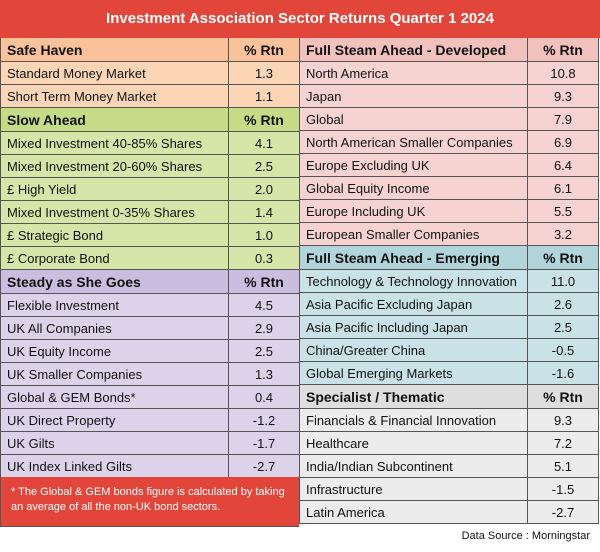 This screenshot has width=600, height=552. Describe the element at coordinates (115, 420) in the screenshot. I see `sector-name: UK Direct Property` at that location.